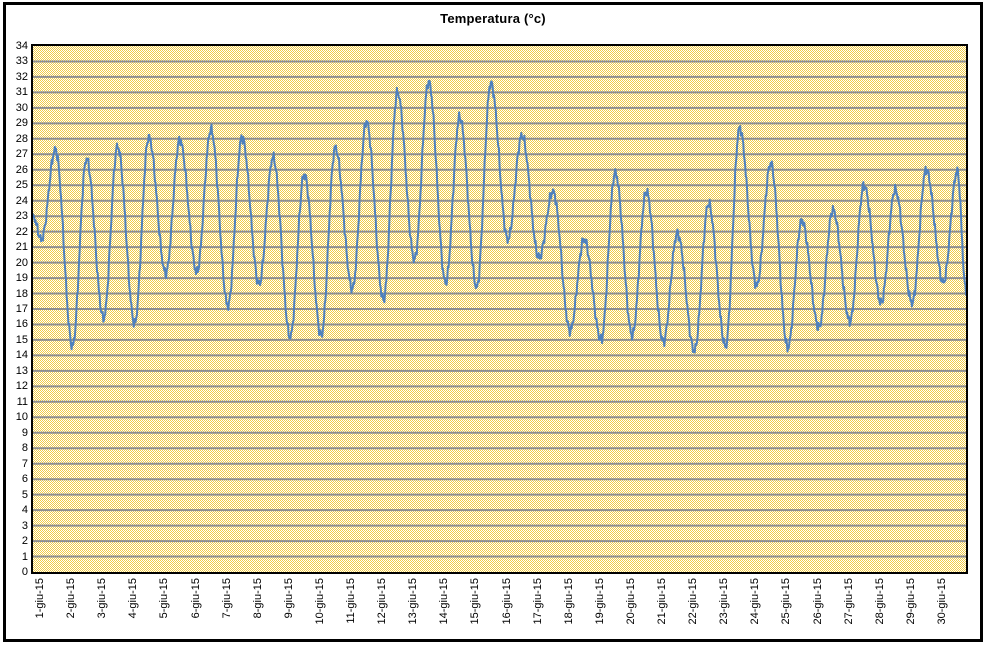 The image size is (986, 647). I want to click on chart-title: Temperatura (°c), so click(493, 18).